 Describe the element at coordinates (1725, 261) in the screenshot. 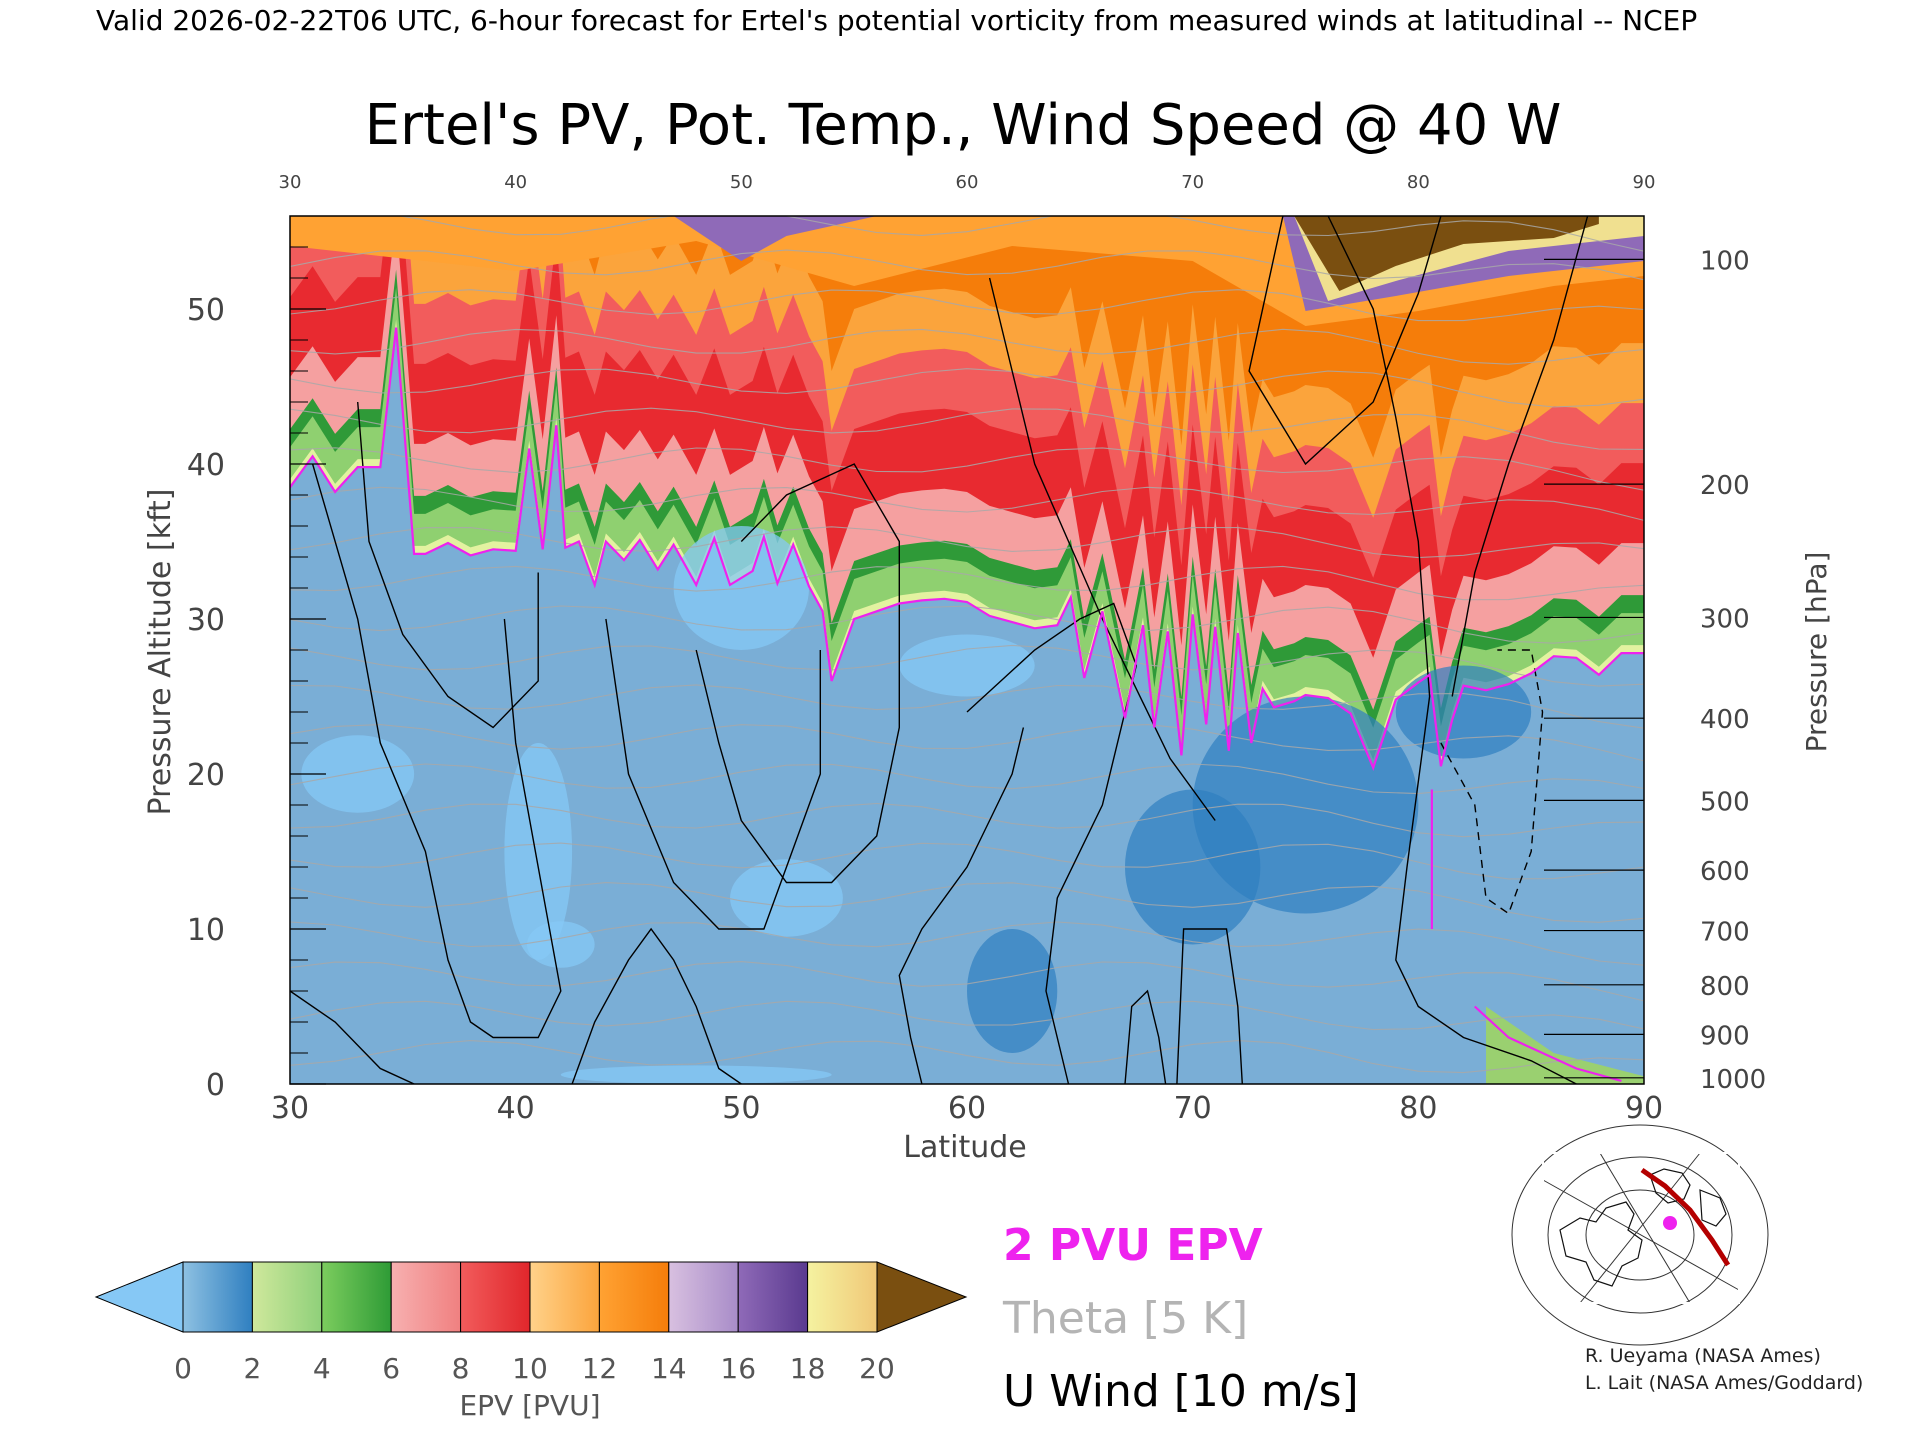

I see `pressure-tick-label: 100` at that location.